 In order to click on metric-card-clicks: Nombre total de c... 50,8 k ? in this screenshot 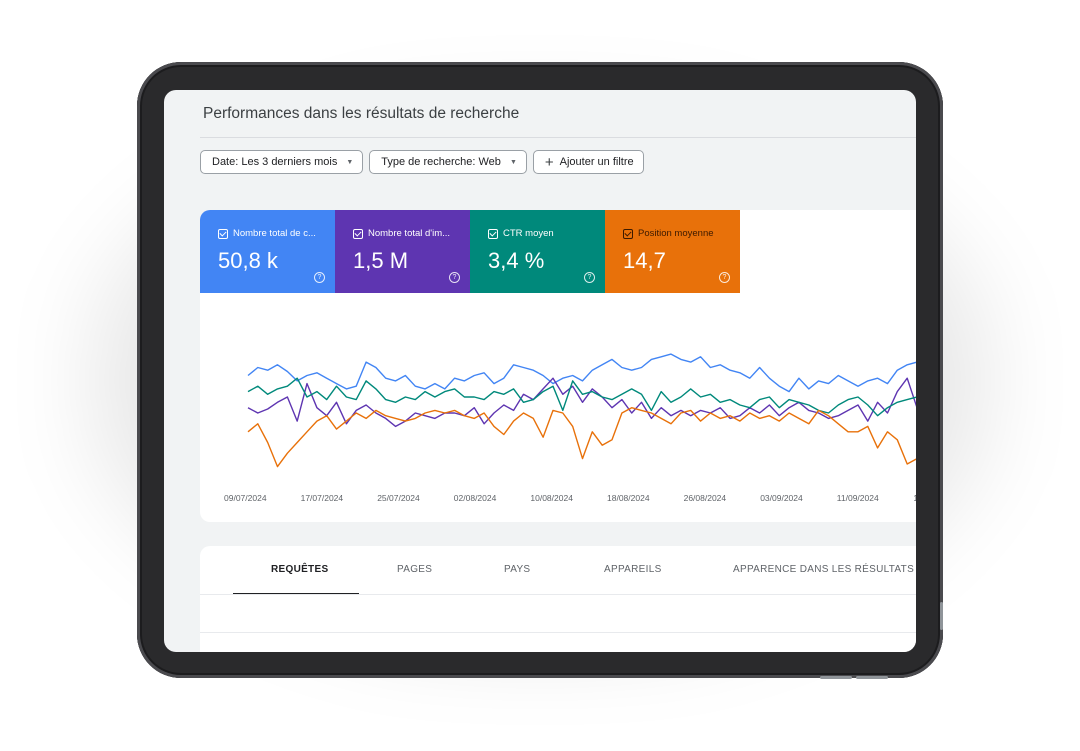, I will do `click(267, 251)`.